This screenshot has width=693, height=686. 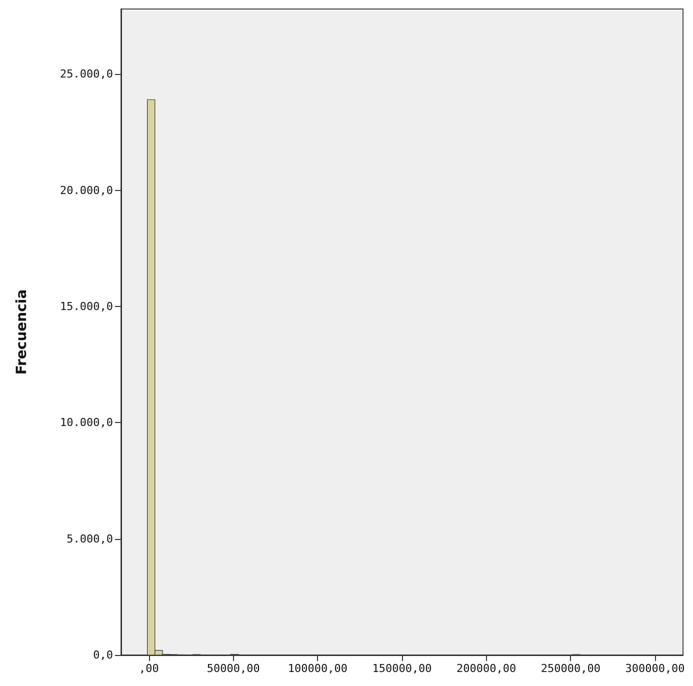 I want to click on x-tick-label: 100000,00, so click(x=318, y=668).